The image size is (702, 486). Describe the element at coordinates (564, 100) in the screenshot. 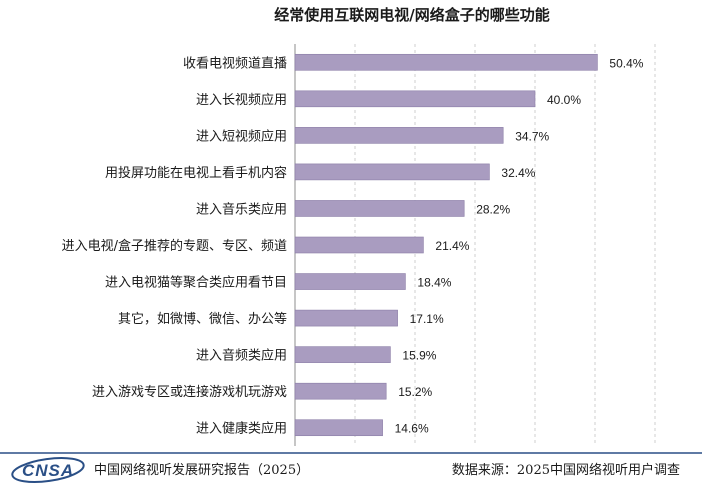

I see `value-label: 40.0%` at that location.